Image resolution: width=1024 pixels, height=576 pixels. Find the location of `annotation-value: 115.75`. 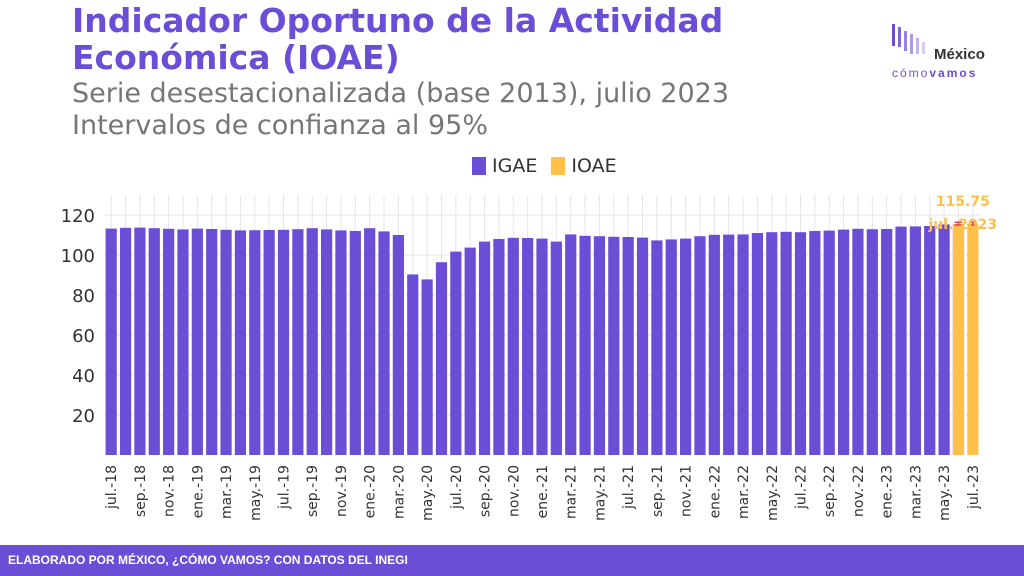

annotation-value: 115.75 is located at coordinates (963, 202).